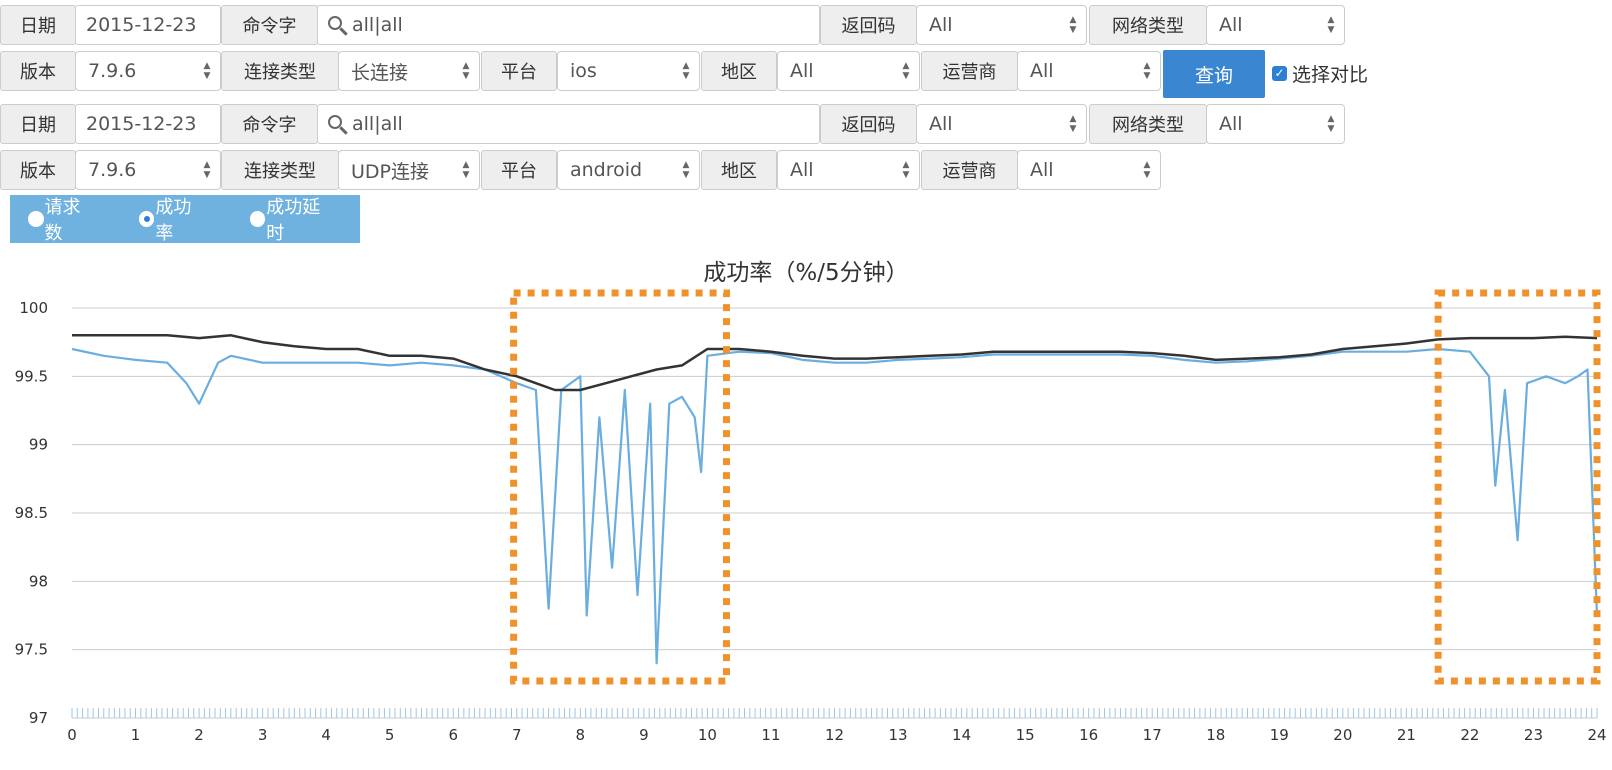  Describe the element at coordinates (806, 273) in the screenshot. I see `chart-title: 成功率（%/5分钟）` at that location.